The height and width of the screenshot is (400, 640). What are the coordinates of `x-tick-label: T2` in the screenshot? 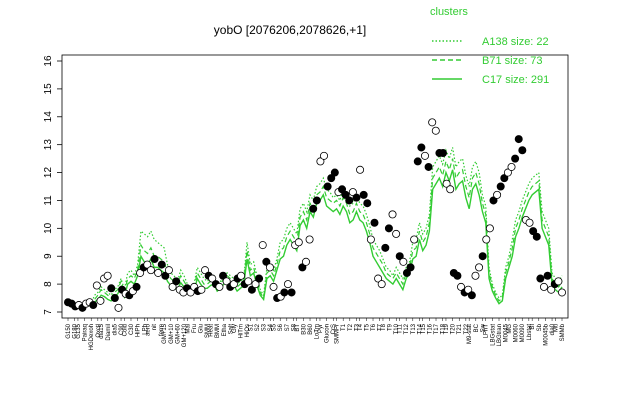 It's located at (351, 327).